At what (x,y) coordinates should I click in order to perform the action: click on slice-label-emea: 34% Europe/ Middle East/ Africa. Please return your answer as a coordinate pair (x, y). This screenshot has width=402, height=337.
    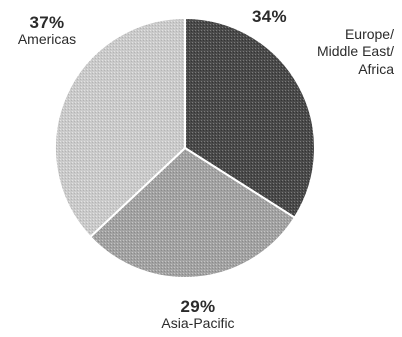
    Looking at the image, I should click on (325, 43).